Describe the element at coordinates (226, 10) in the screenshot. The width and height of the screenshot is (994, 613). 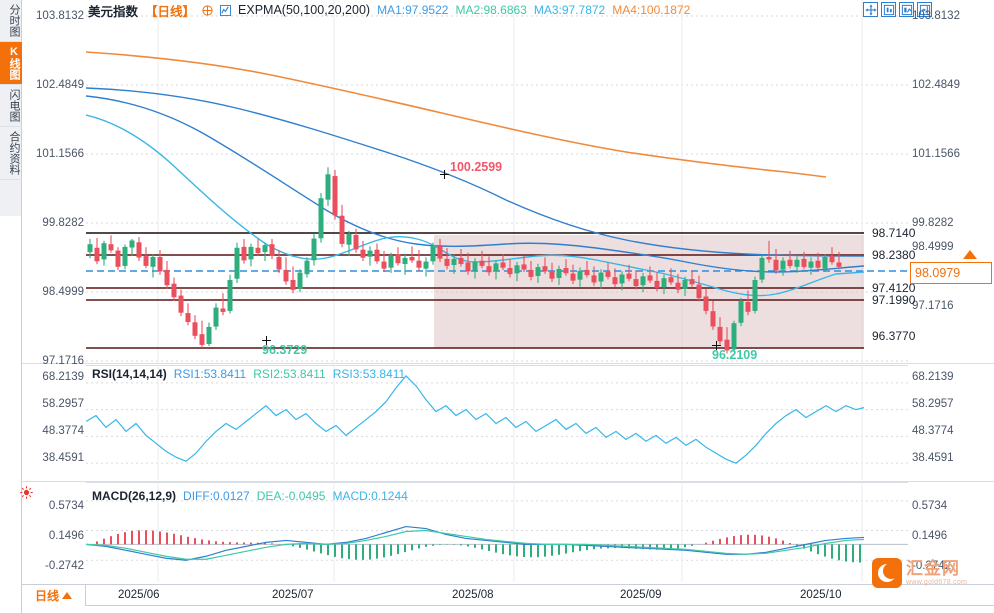
I see `indicator-chart-icon` at that location.